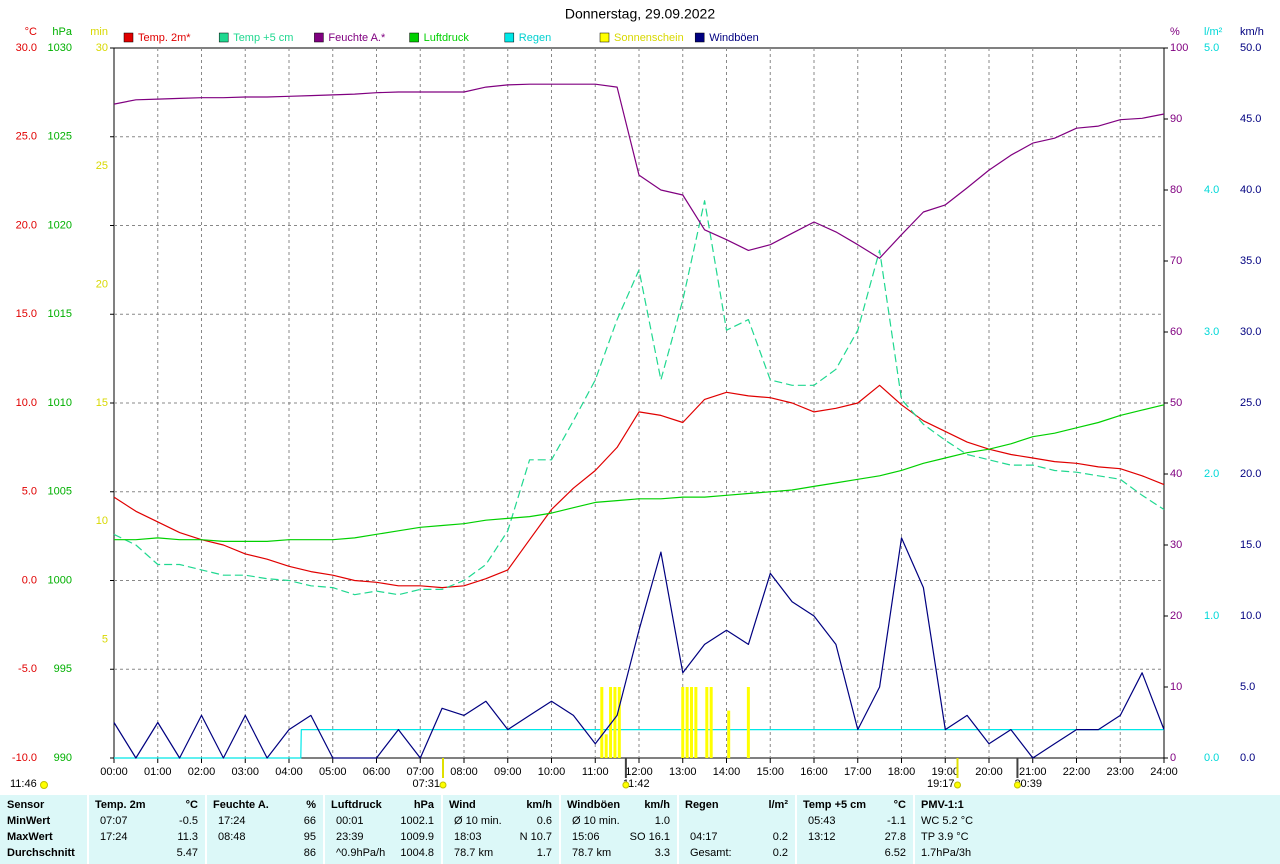 This screenshot has width=1280, height=864. I want to click on axis-unit: hPa, so click(62, 32).